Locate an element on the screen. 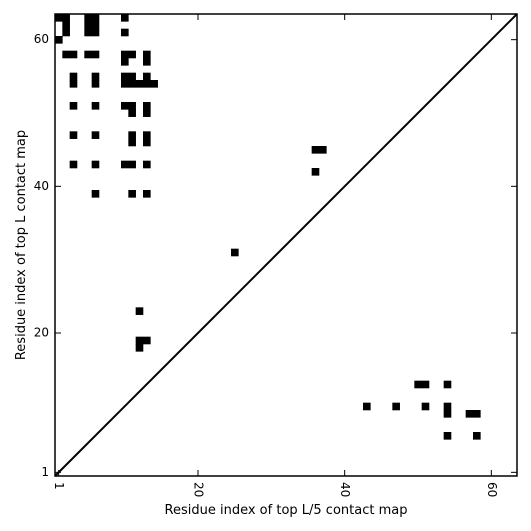 This screenshot has width=531, height=531. x-tick-label: 40 is located at coordinates (345, 489).